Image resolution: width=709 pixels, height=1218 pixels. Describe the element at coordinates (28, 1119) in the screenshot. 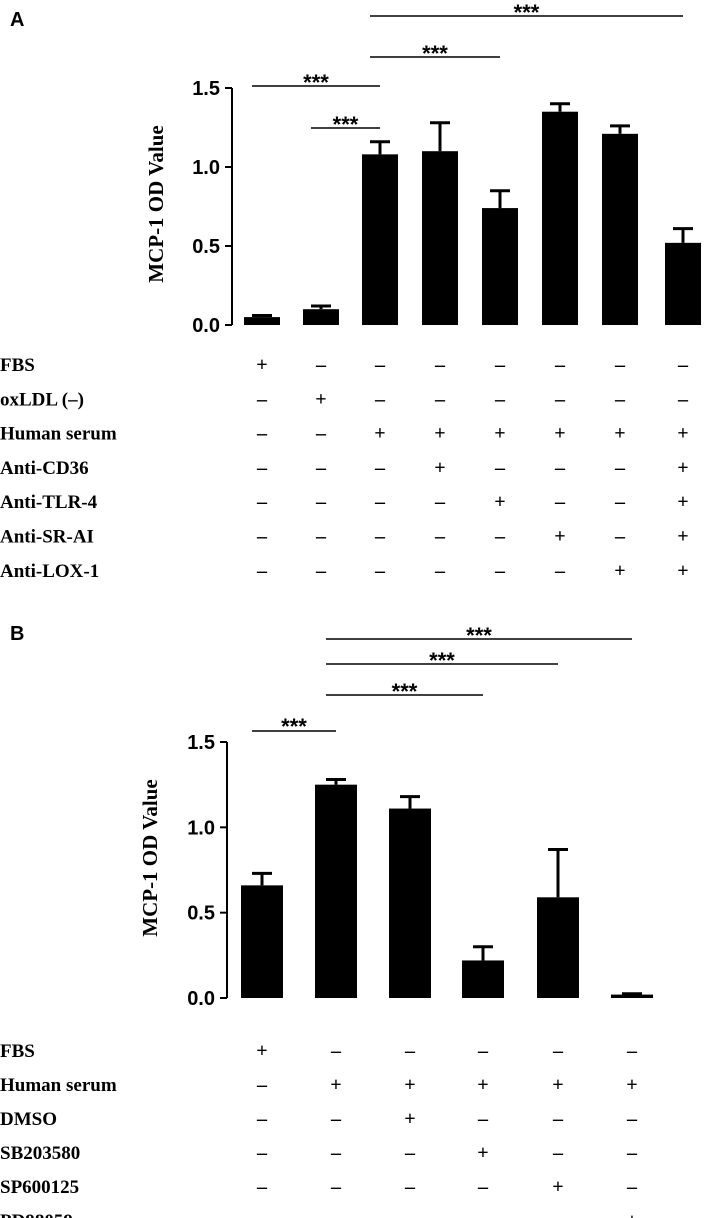

I see `condition-label: DMSO` at that location.